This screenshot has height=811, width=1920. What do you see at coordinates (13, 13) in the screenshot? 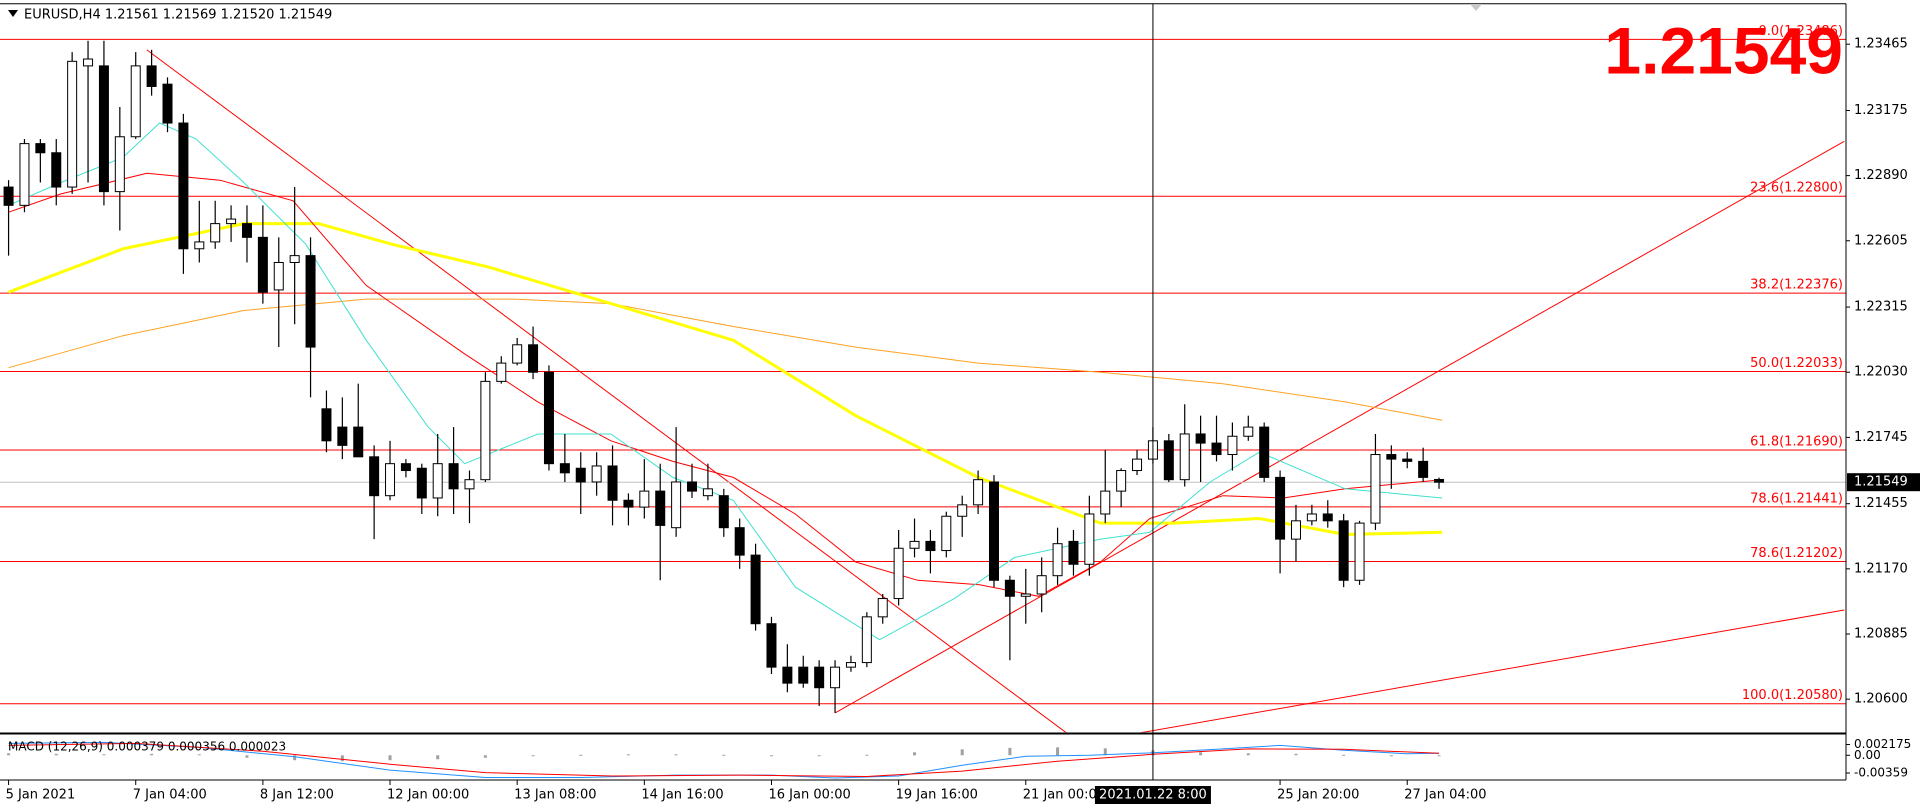
I see `menu-arrow` at bounding box center [13, 13].